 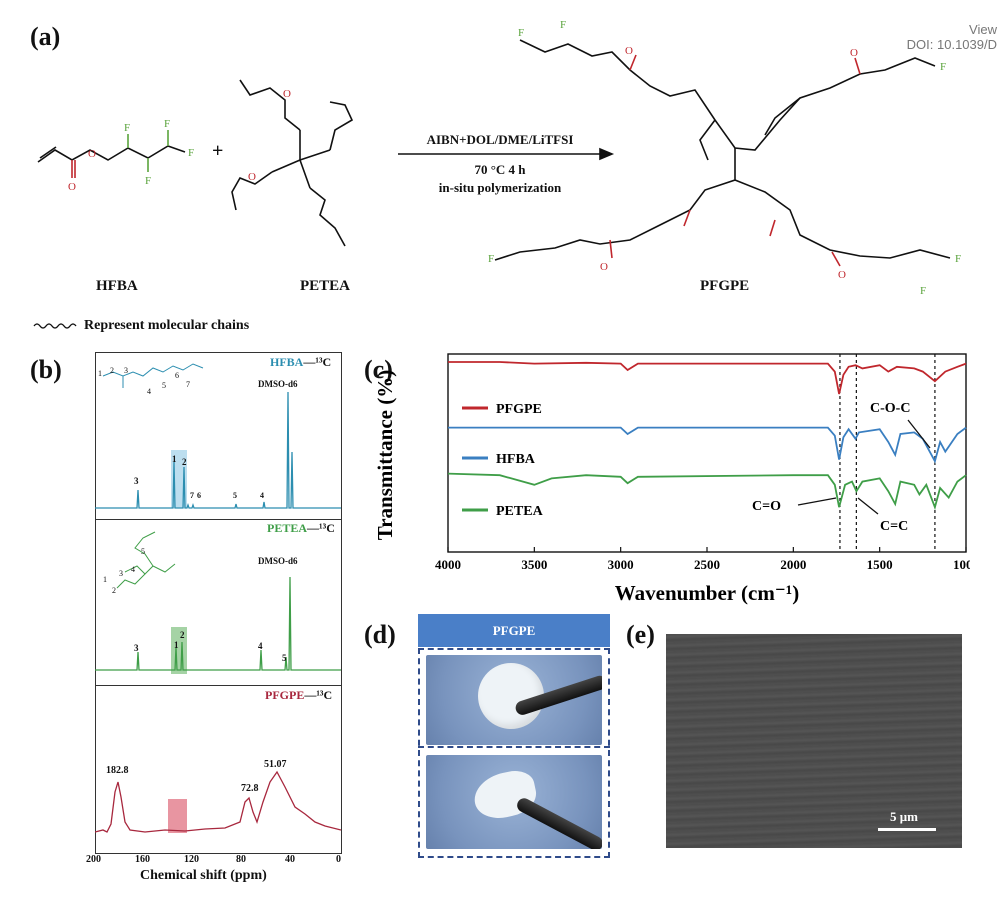 I want to click on molecular-chain-wave, so click(x=55, y=326).